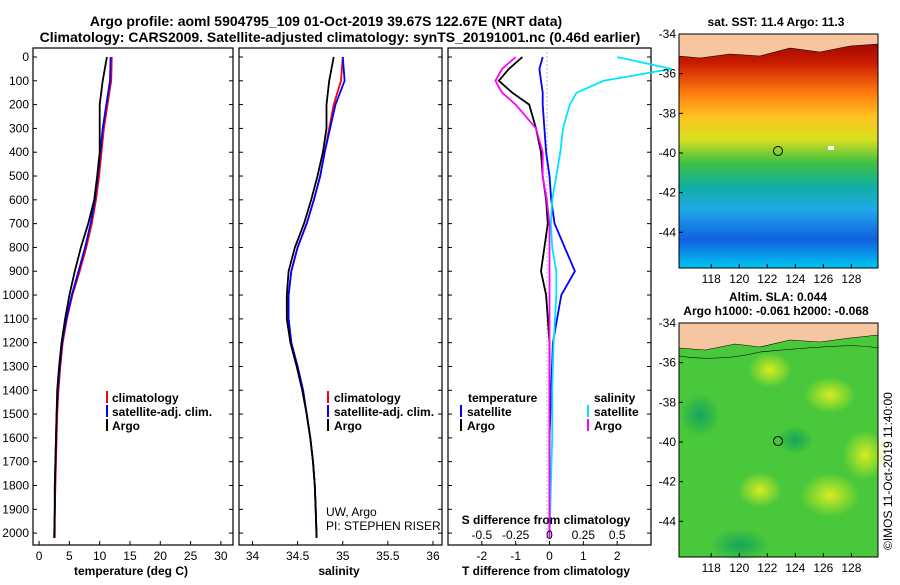 Image resolution: width=900 pixels, height=585 pixels. I want to click on s-tick-label: 0, so click(549, 535).